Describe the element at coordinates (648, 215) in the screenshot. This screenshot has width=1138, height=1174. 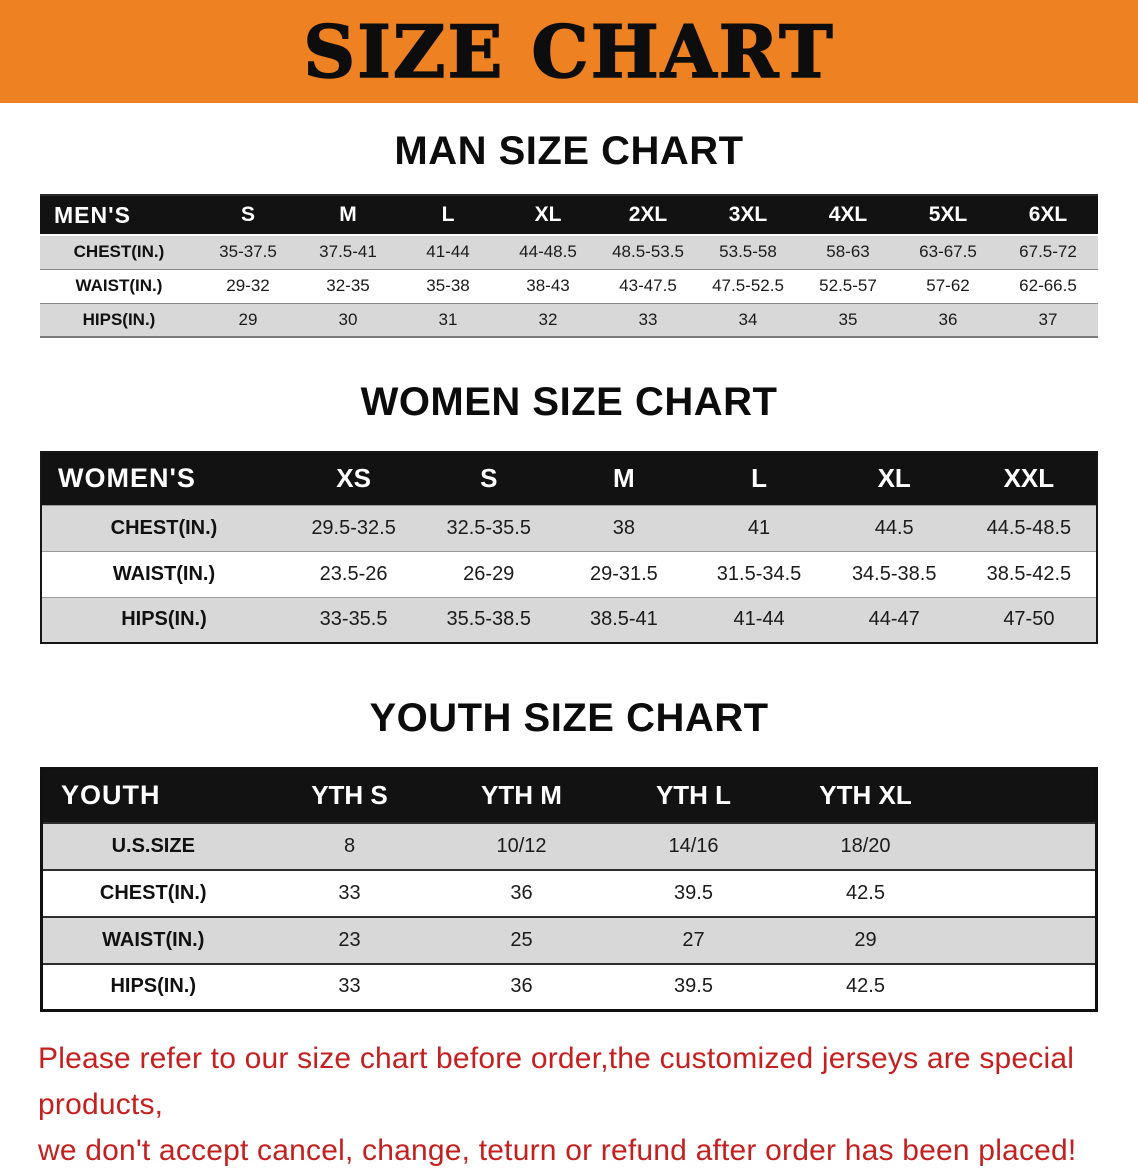
I see `men-col-header: 2XL` at that location.